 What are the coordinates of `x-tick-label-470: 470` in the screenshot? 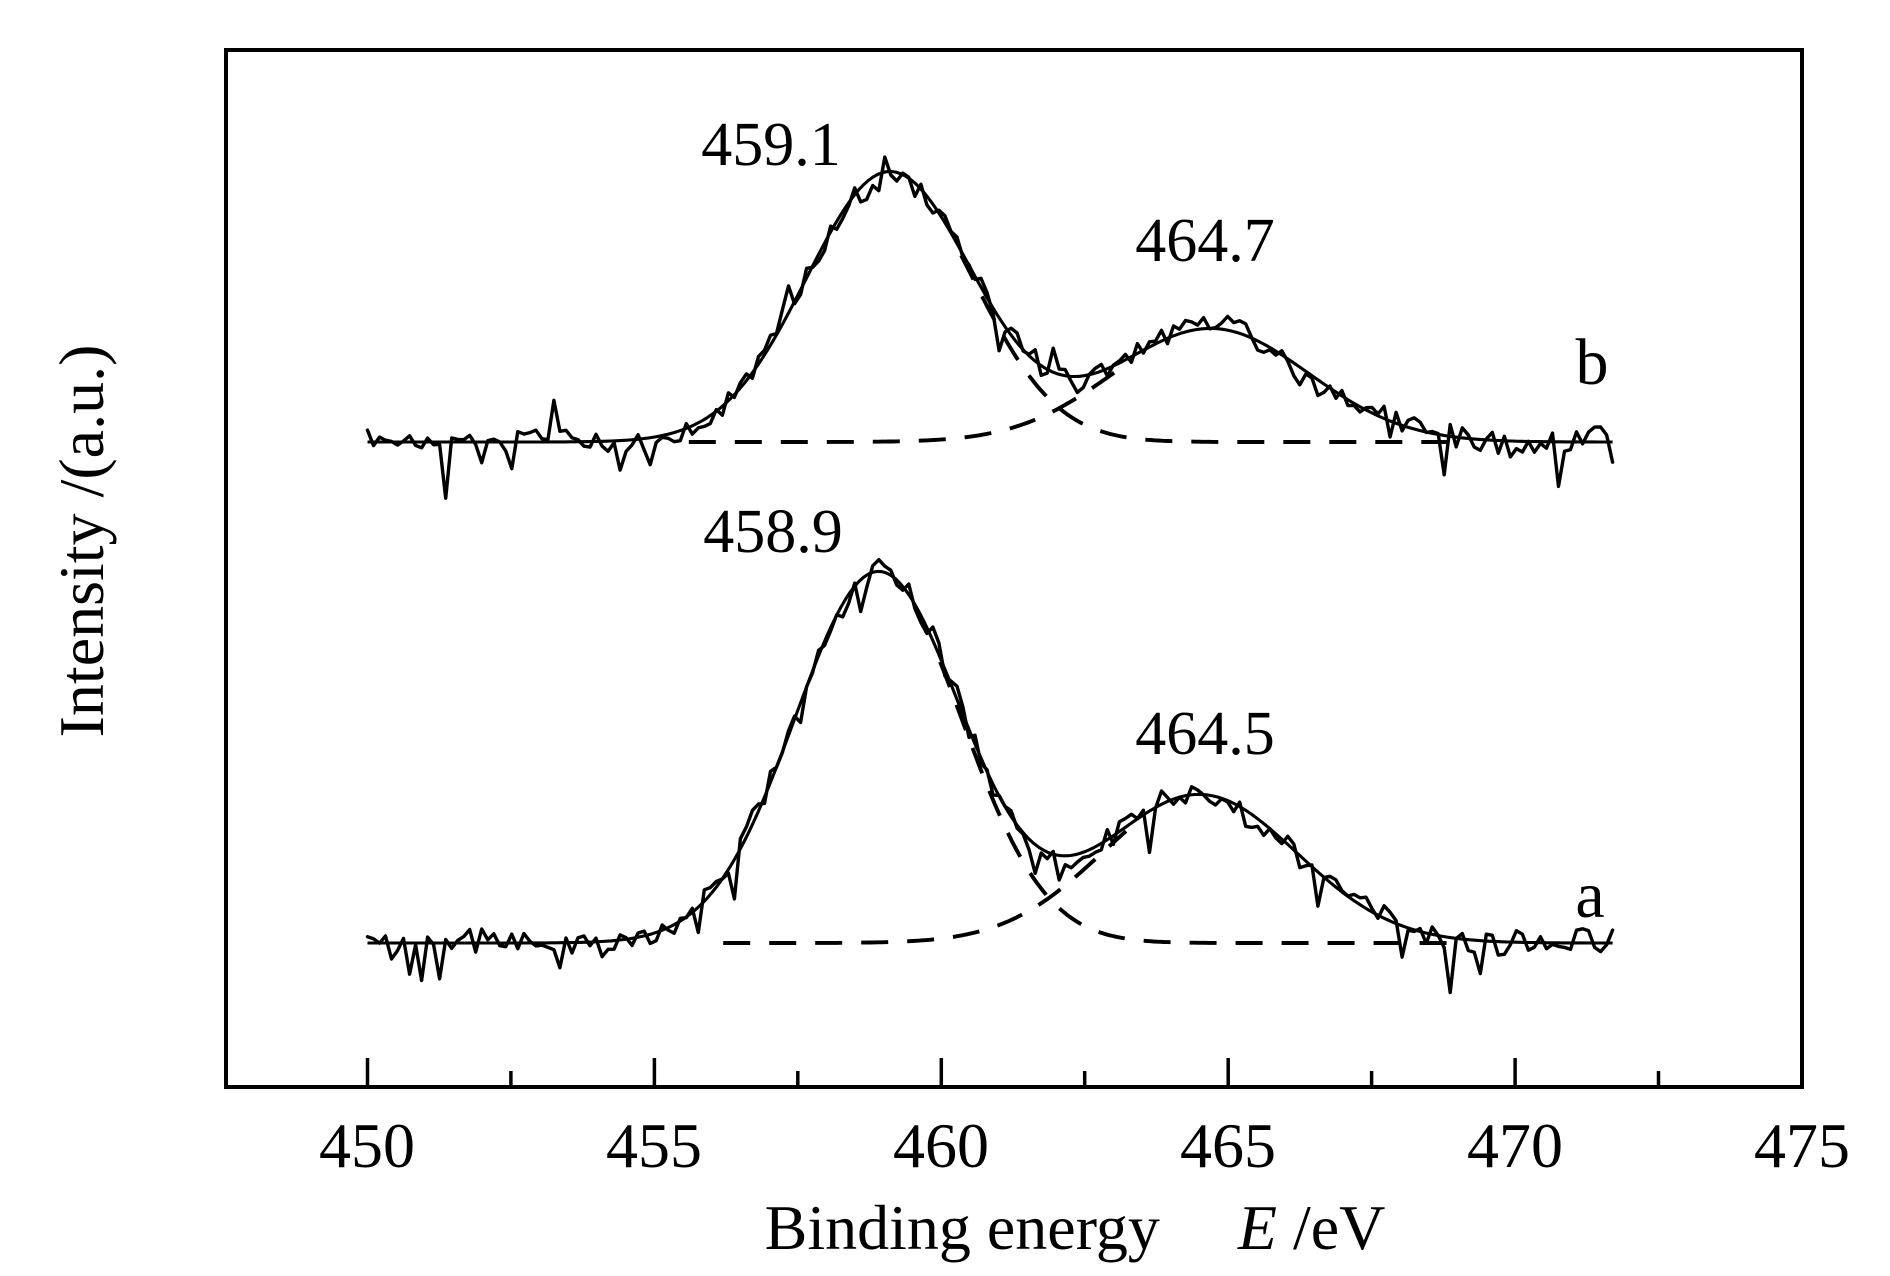 It's located at (1515, 1145).